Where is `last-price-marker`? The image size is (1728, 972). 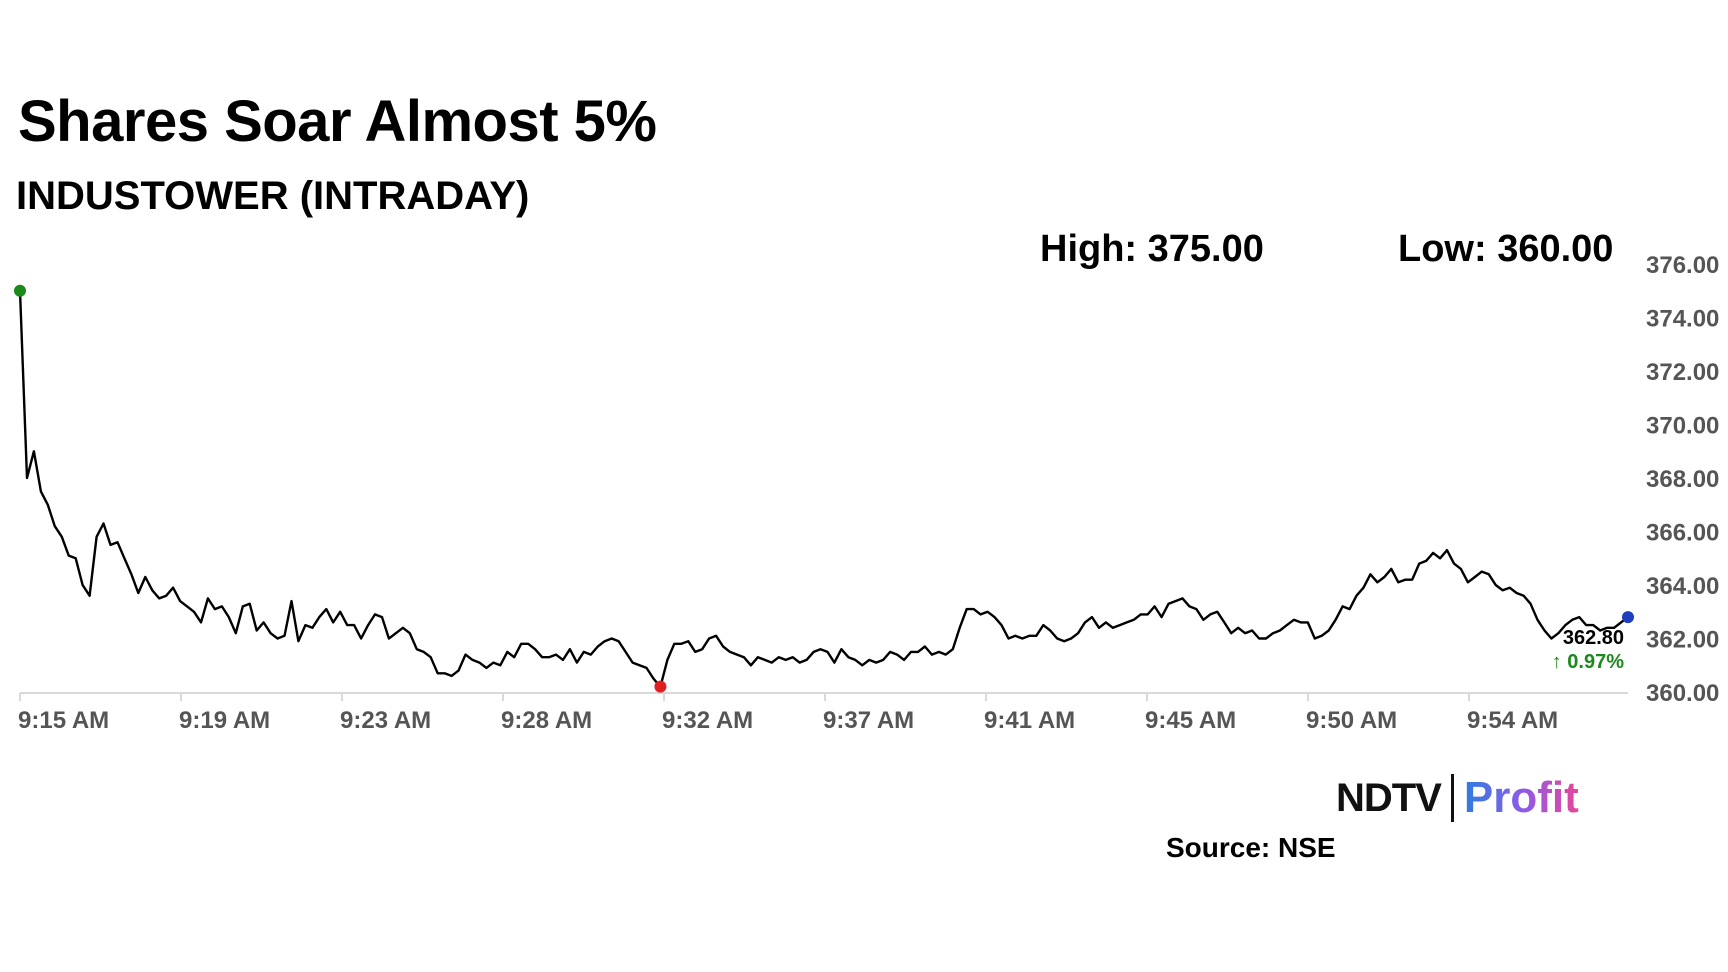
last-price-marker is located at coordinates (1628, 617).